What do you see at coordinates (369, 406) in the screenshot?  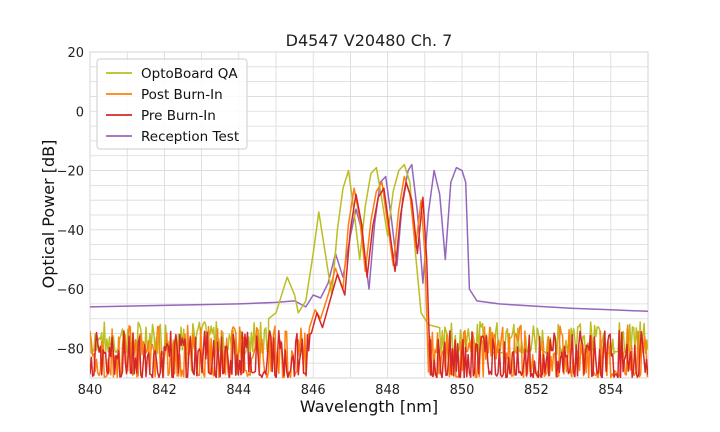 I see `x-axis-label: Wavelength [nm]` at bounding box center [369, 406].